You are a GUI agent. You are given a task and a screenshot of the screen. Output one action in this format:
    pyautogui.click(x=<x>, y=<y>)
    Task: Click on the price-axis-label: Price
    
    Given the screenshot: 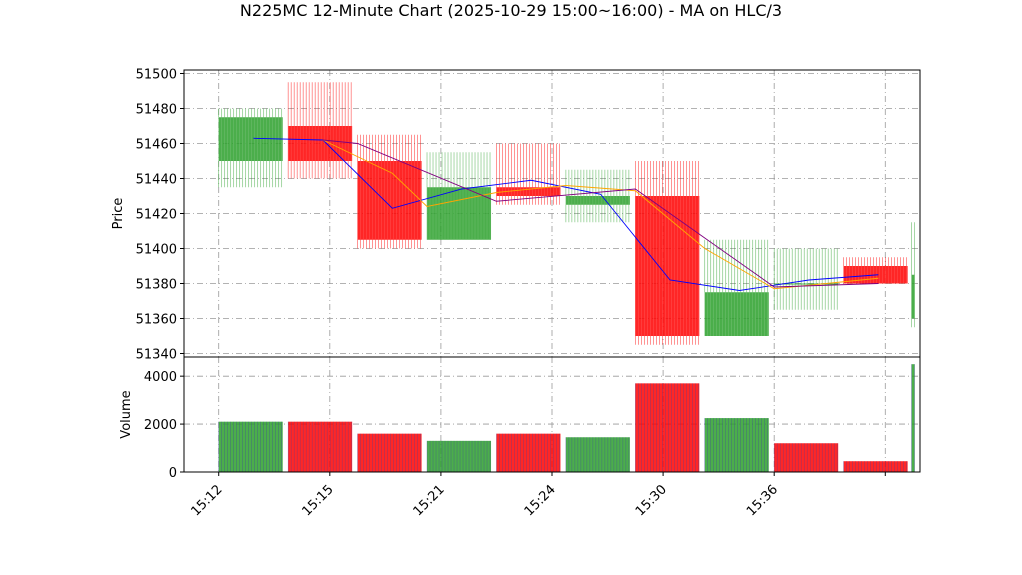 What is the action you would take?
    pyautogui.click(x=118, y=214)
    